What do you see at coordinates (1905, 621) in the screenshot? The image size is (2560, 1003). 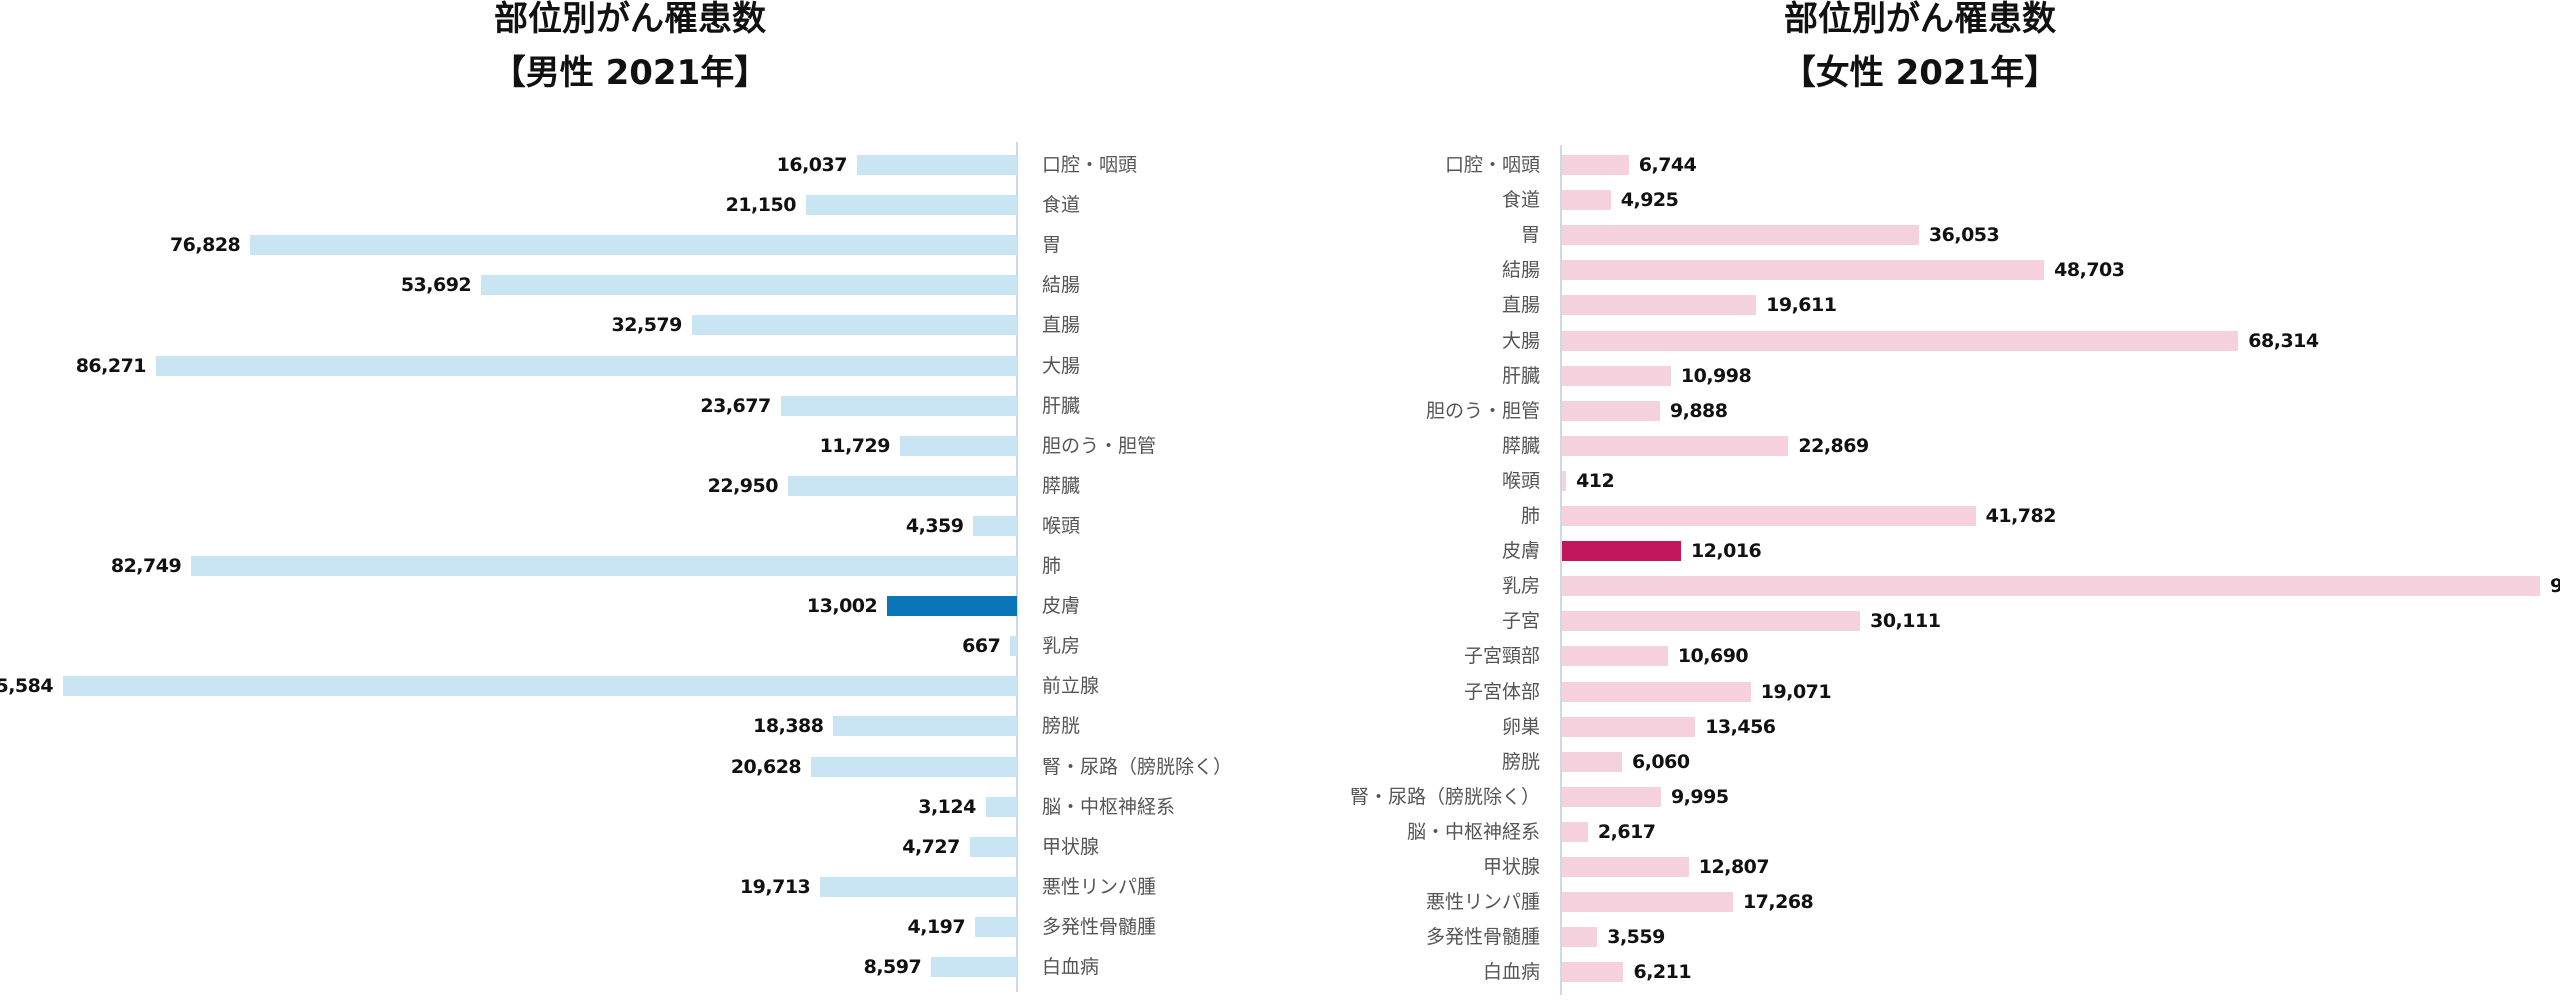 I see `female-value-label: 30,111` at bounding box center [1905, 621].